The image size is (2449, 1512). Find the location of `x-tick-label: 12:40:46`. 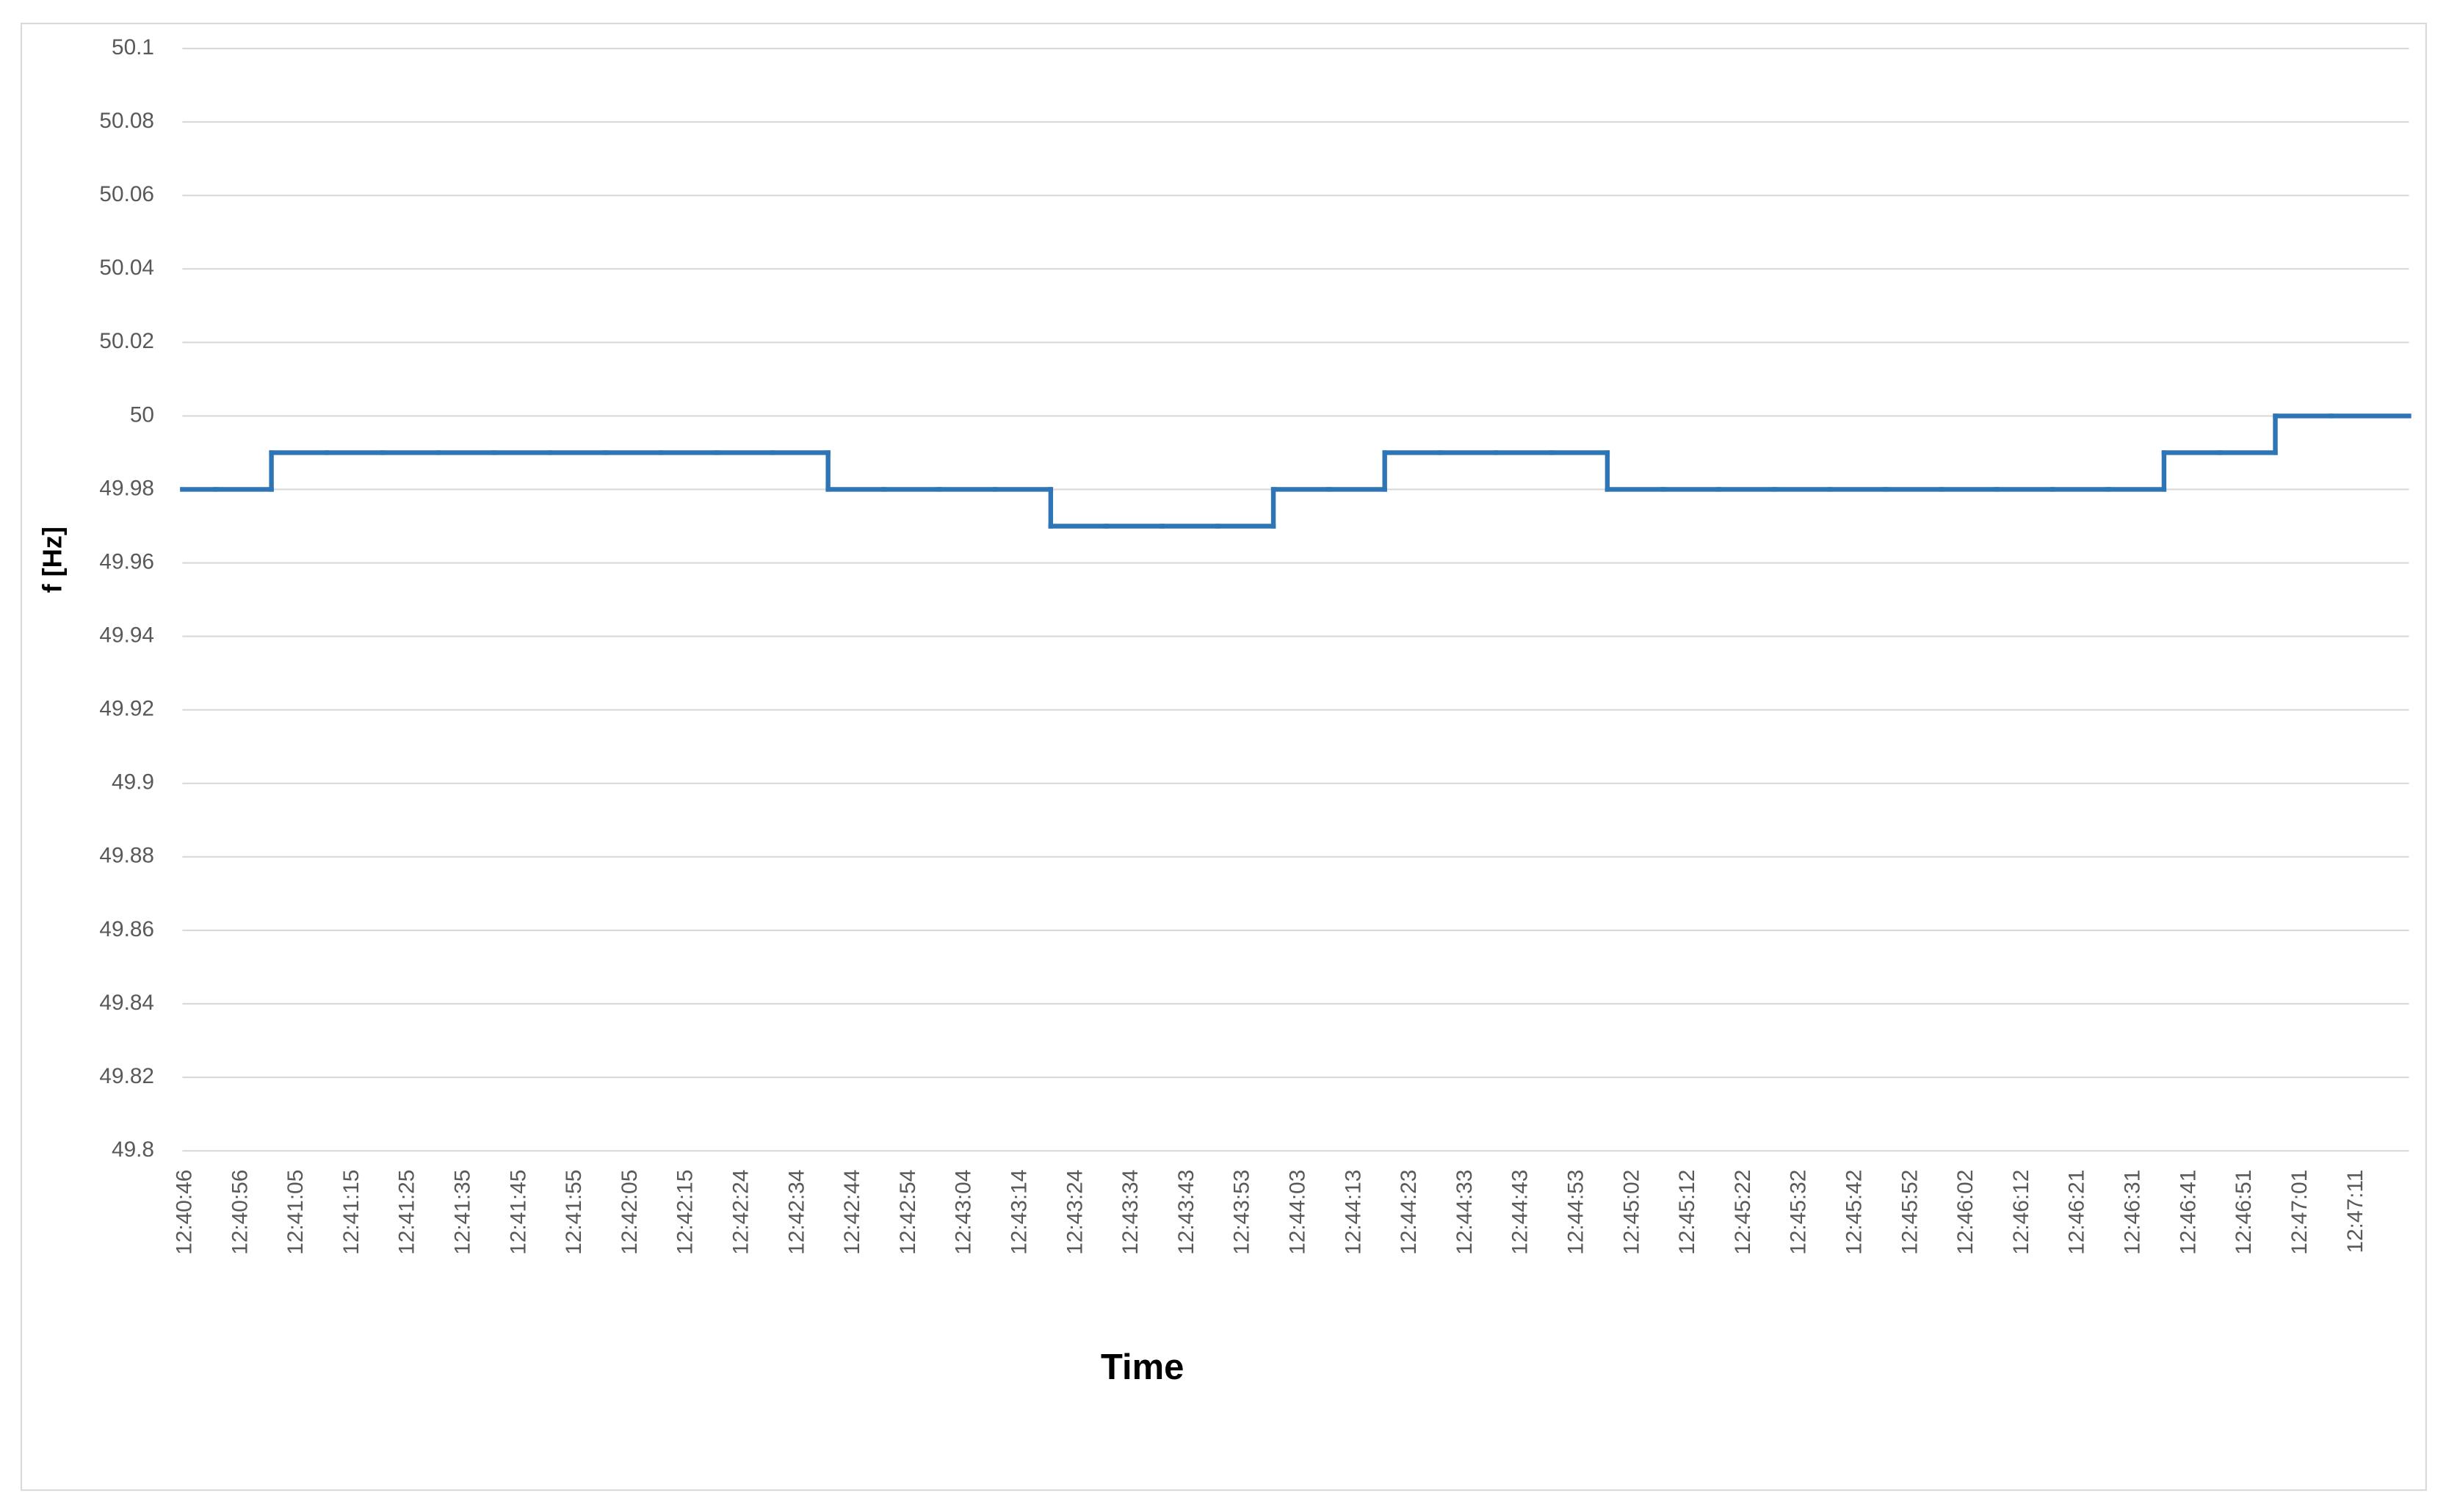

x-tick-label: 12:40:46 is located at coordinates (184, 1212).